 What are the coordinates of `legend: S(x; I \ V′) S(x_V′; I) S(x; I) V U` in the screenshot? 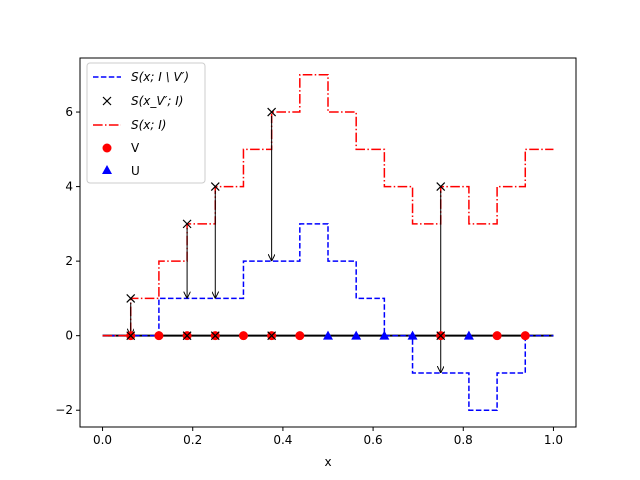 It's located at (146, 123).